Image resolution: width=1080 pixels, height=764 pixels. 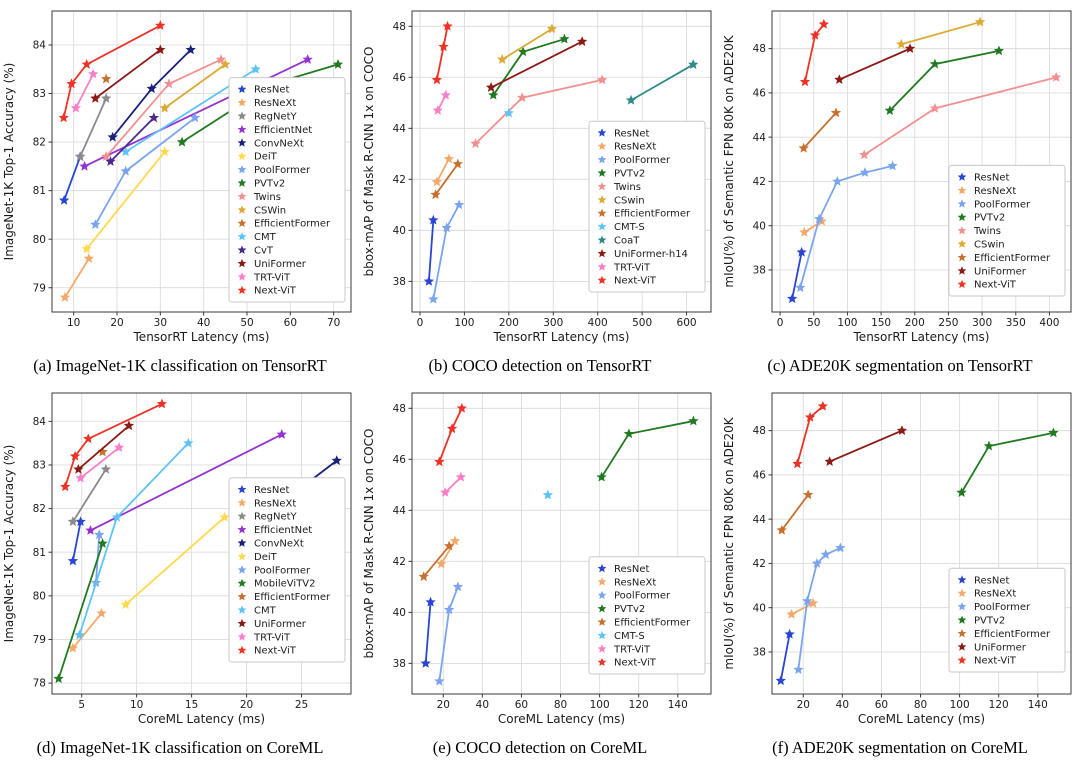 I want to click on legend-label-CvT: CvT, so click(x=264, y=251).